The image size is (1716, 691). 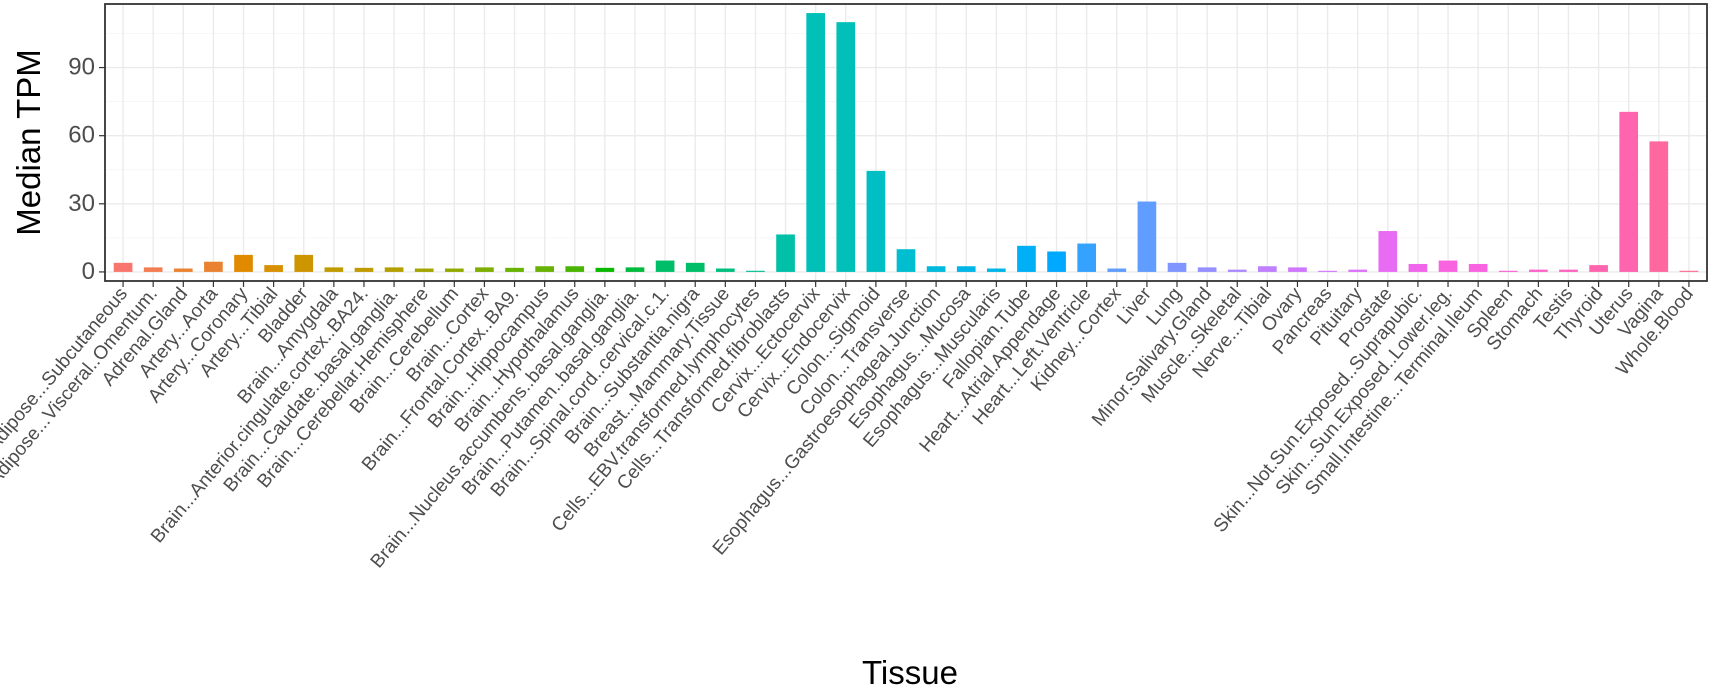 I want to click on y-tick-label: 90, so click(x=81, y=67).